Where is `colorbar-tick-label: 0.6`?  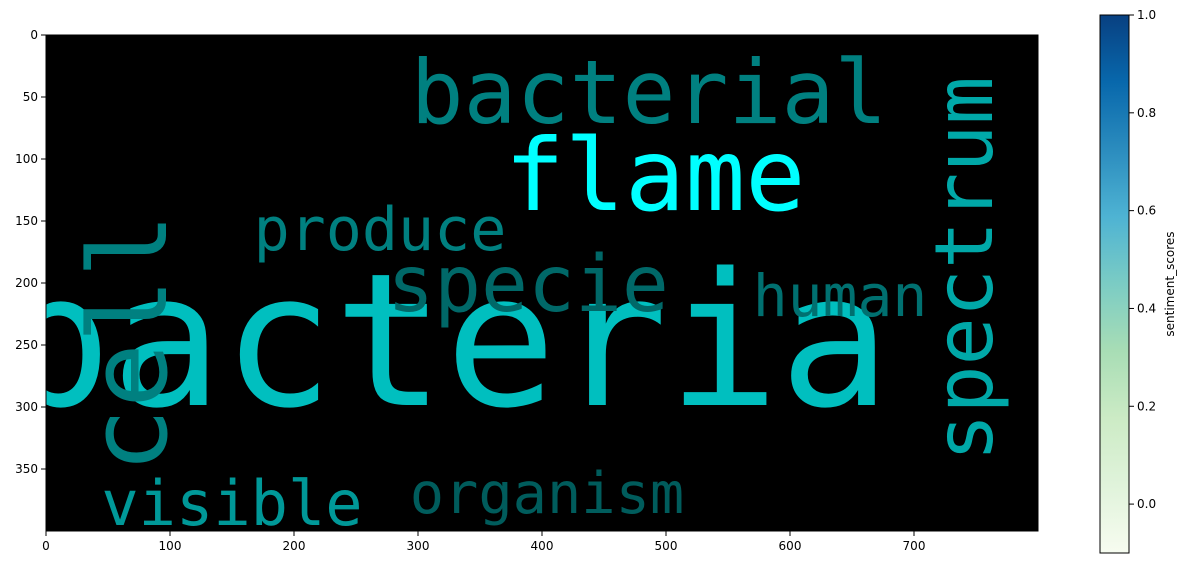 colorbar-tick-label: 0.6 is located at coordinates (1146, 211).